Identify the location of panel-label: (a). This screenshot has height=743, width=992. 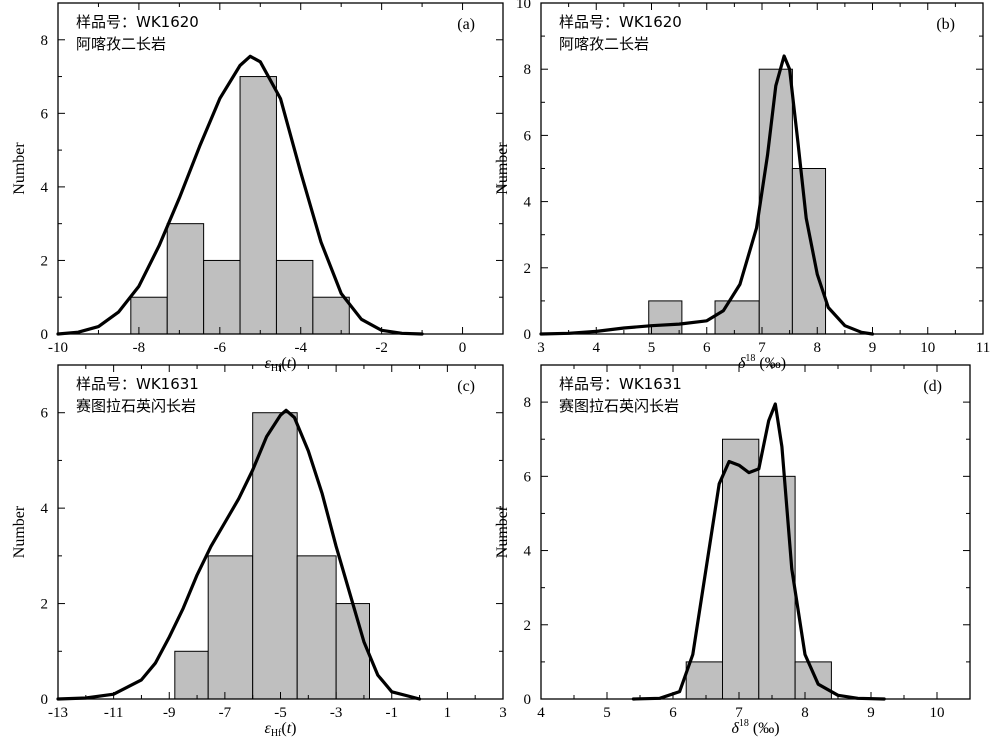
(466, 24).